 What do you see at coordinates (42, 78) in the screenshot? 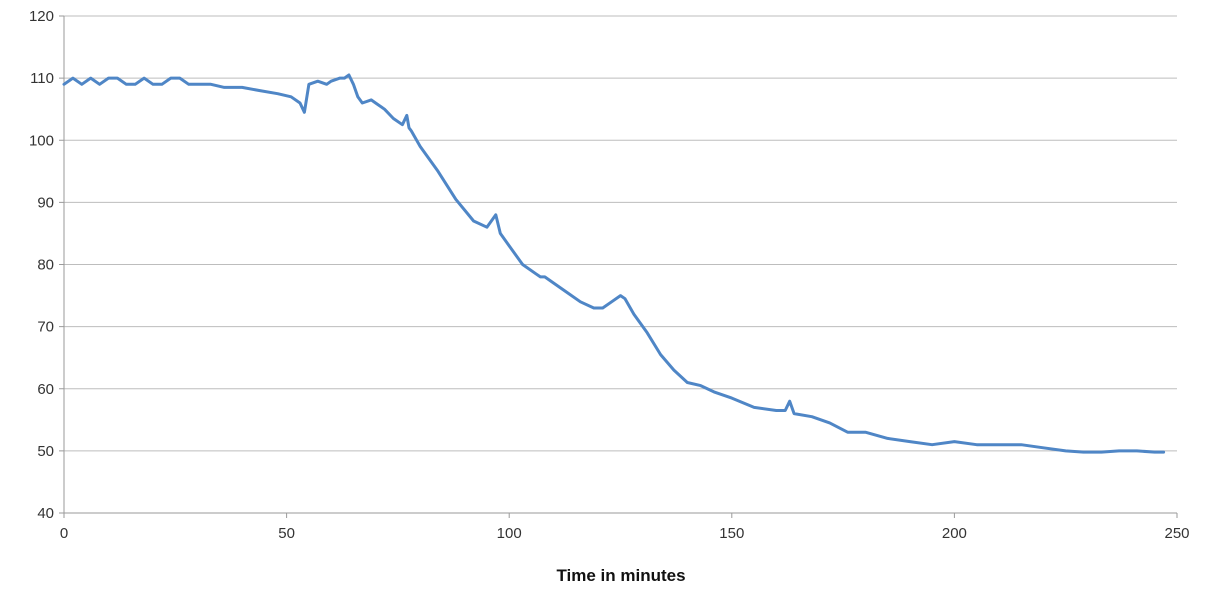
I see `y-tick-label-110: 110` at bounding box center [42, 78].